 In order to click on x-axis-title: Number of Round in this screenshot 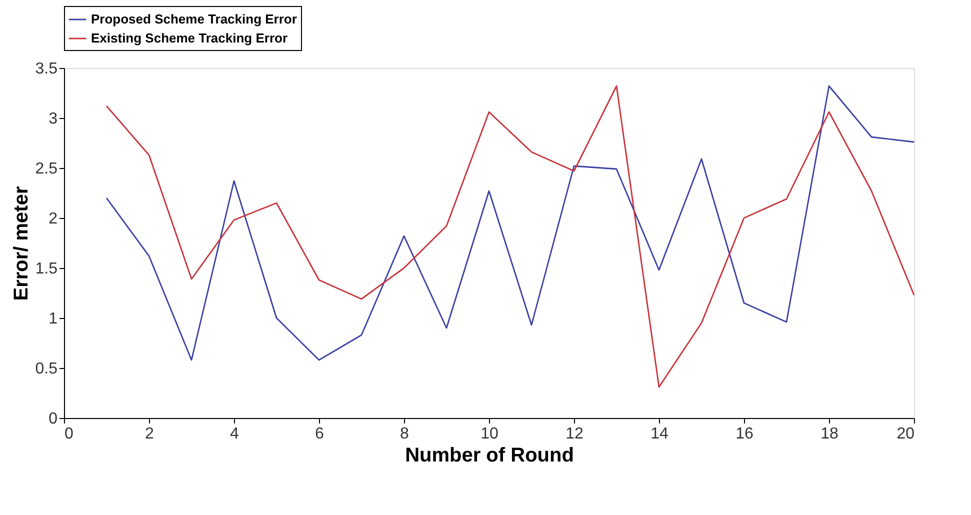, I will do `click(489, 455)`.